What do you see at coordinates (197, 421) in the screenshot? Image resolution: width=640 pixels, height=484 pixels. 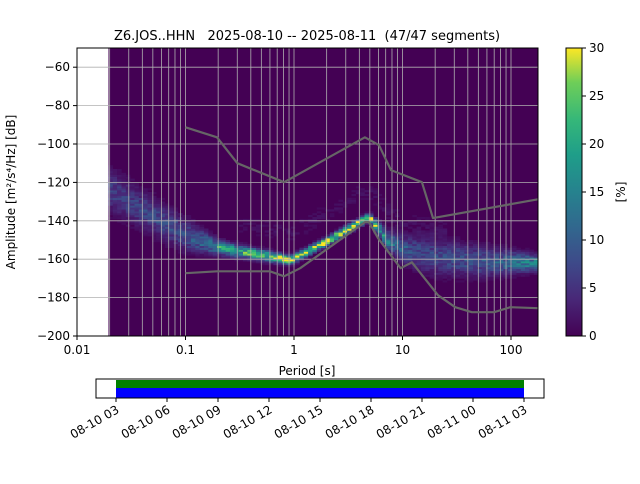 I see `coverage-tick-label: 08-10 09` at bounding box center [197, 421].